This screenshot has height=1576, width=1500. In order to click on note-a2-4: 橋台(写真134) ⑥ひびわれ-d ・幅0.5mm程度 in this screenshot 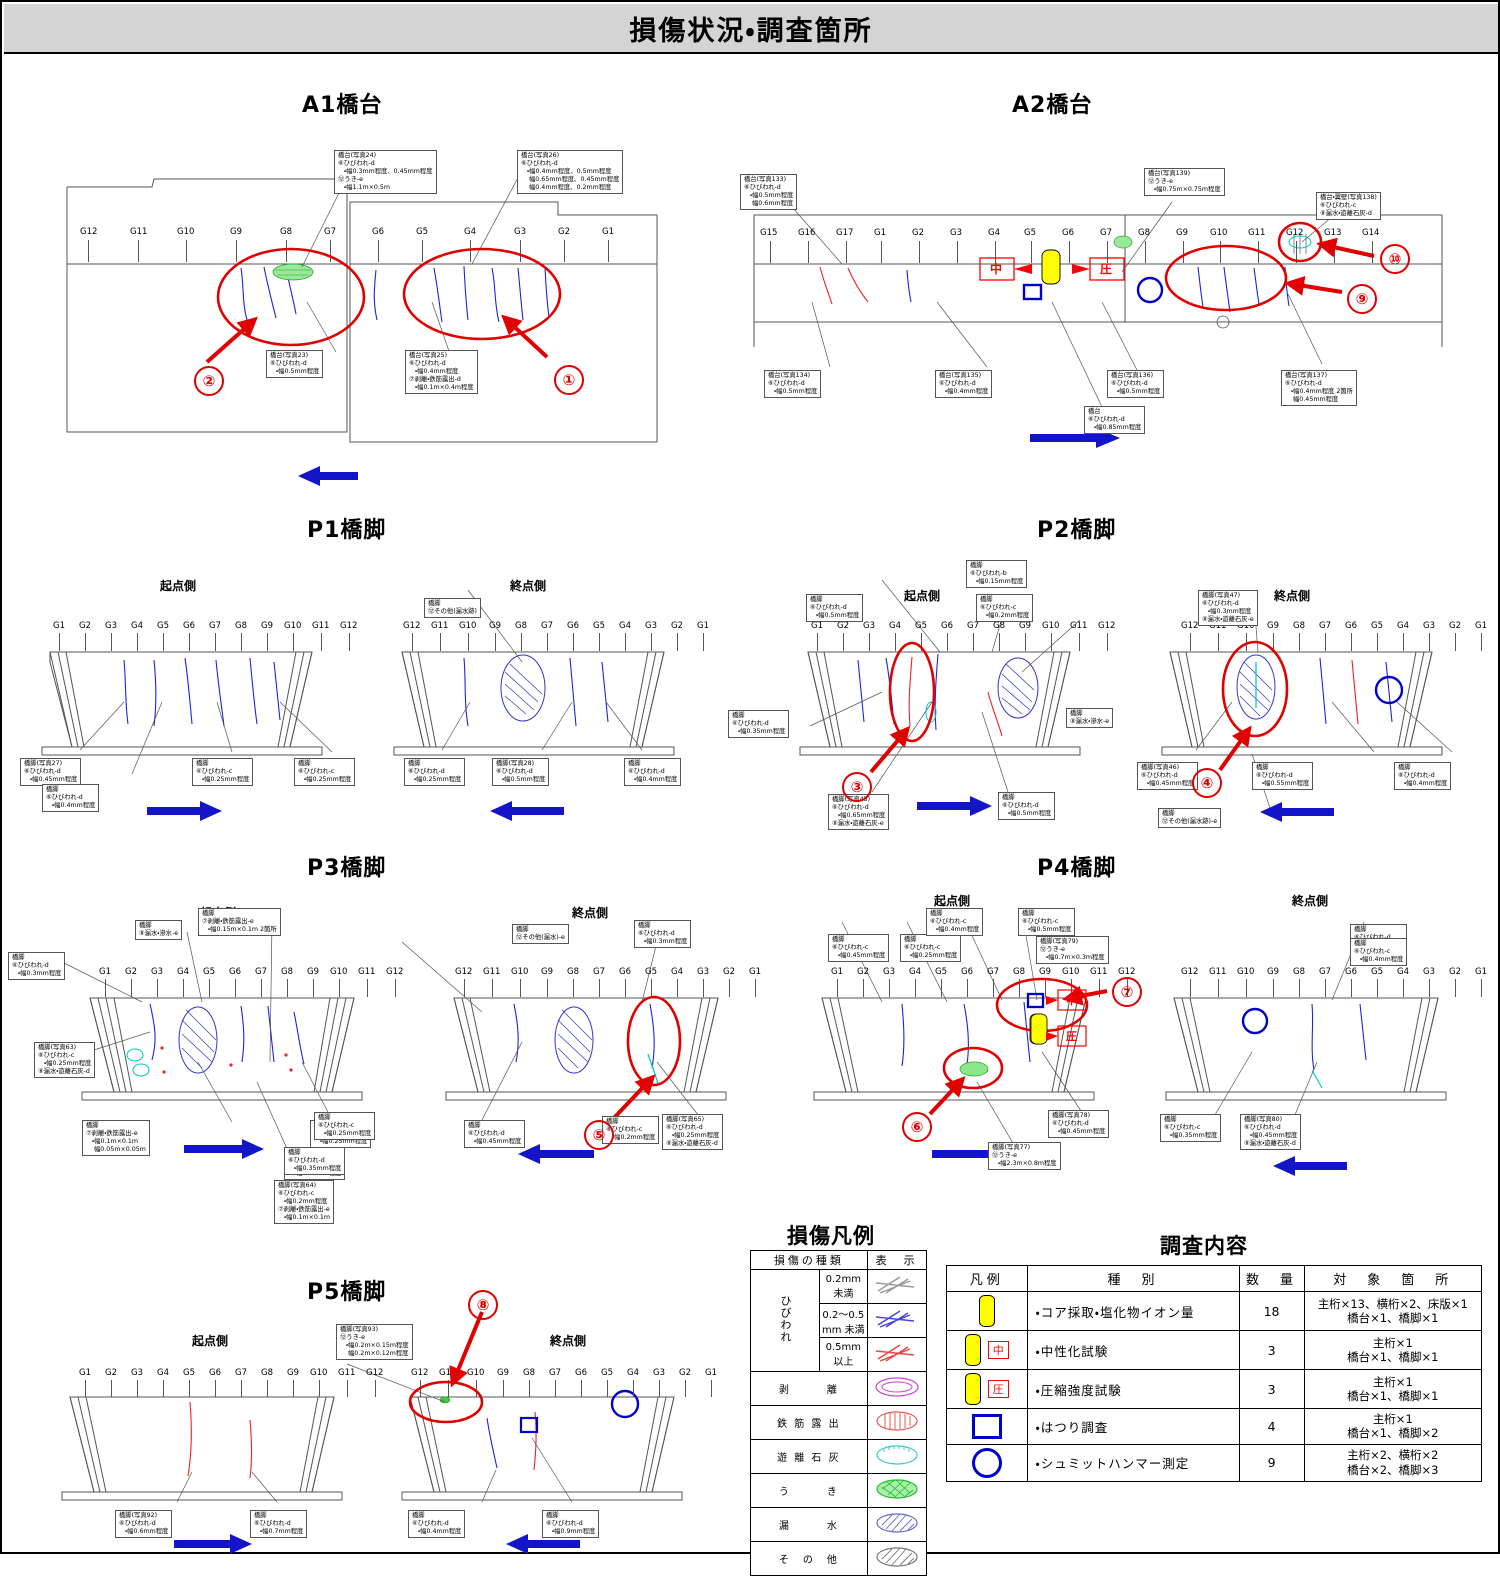, I will do `click(793, 384)`.